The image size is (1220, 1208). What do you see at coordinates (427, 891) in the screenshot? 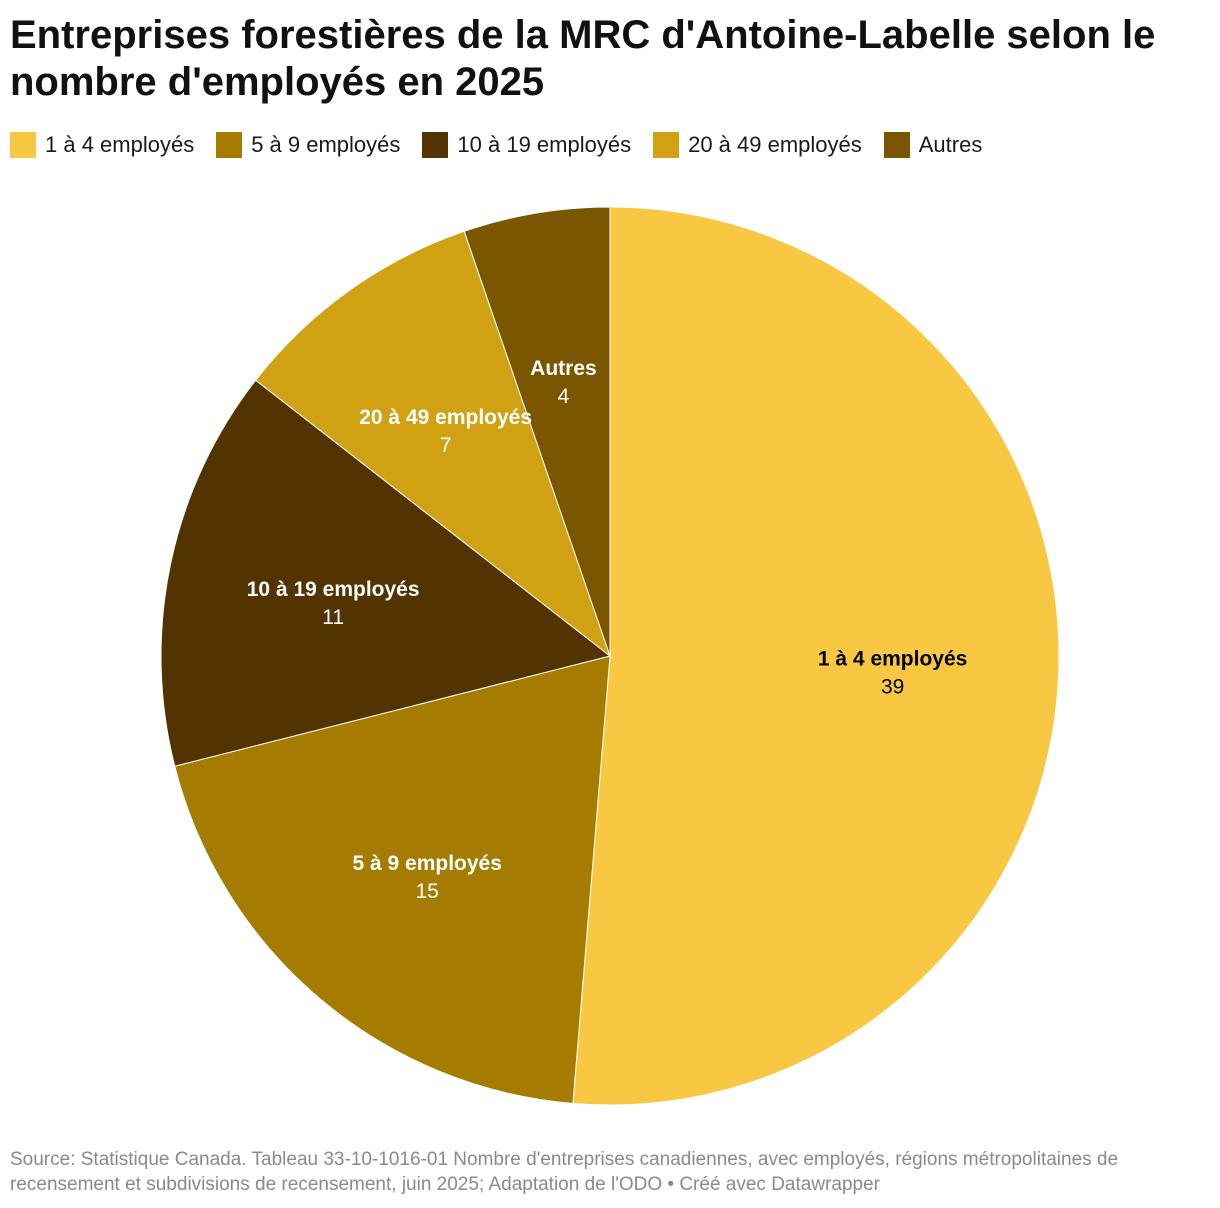
I see `slice-value: 15` at bounding box center [427, 891].